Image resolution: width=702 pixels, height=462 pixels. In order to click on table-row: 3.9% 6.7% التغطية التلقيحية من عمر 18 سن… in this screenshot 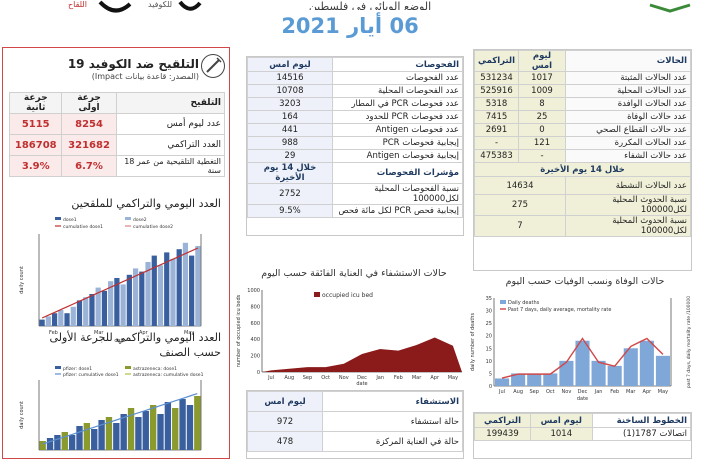, I will do `click(117, 166)`.